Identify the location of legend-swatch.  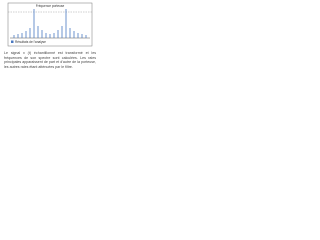
(12, 41).